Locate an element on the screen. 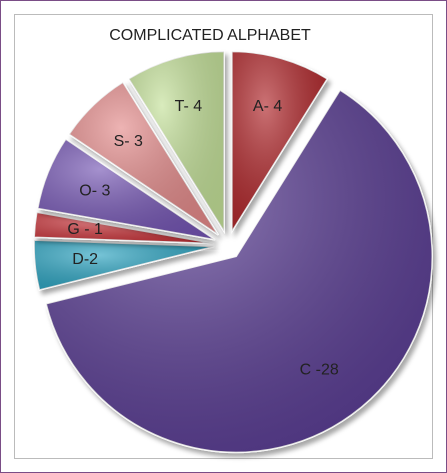 The image size is (447, 473). slice-label: O- 3 is located at coordinates (94, 190).